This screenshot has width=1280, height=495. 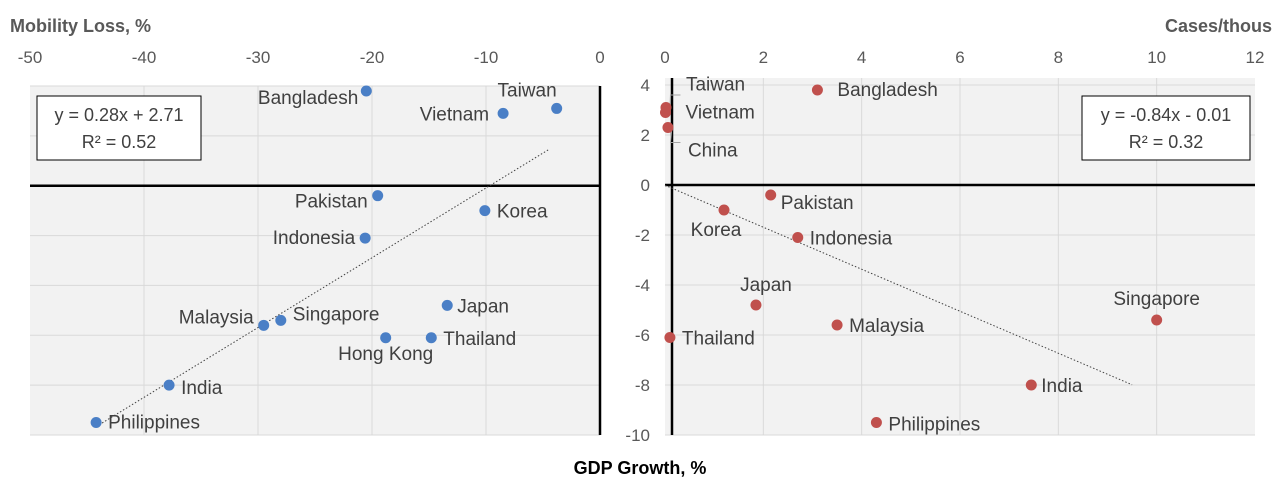 I want to click on x-tick-label: -30, so click(x=258, y=57).